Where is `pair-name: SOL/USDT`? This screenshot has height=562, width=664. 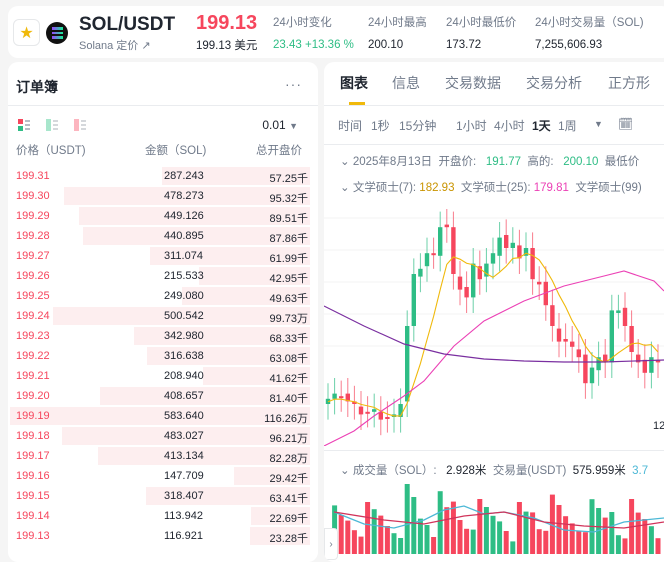
pair-name: SOL/USDT is located at coordinates (127, 24).